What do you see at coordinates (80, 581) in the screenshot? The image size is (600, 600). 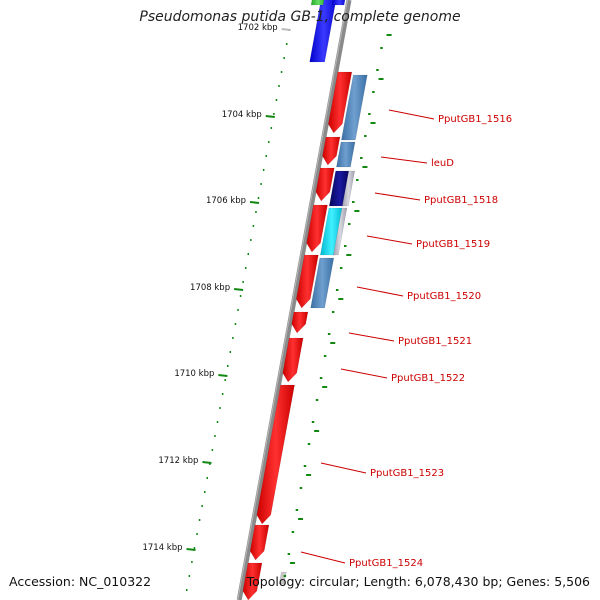 I see `accession-text: Accession: NC_010322` at bounding box center [80, 581].